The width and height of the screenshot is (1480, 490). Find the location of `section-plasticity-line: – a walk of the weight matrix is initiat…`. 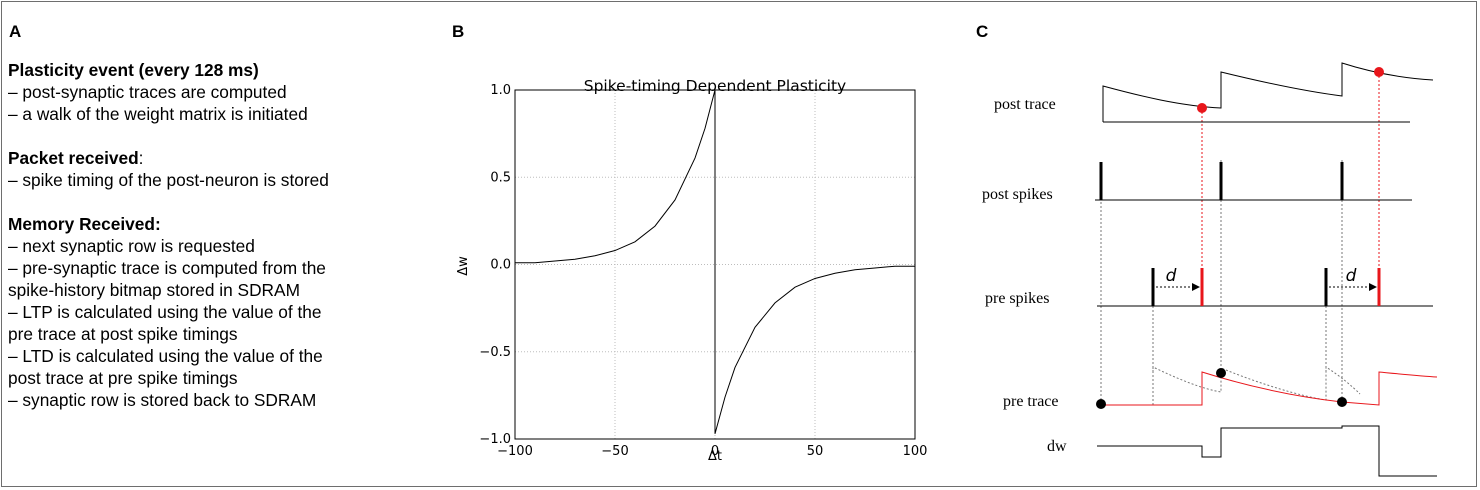

section-plasticity-line: – a walk of the weight matrix is initiat… is located at coordinates (158, 114).